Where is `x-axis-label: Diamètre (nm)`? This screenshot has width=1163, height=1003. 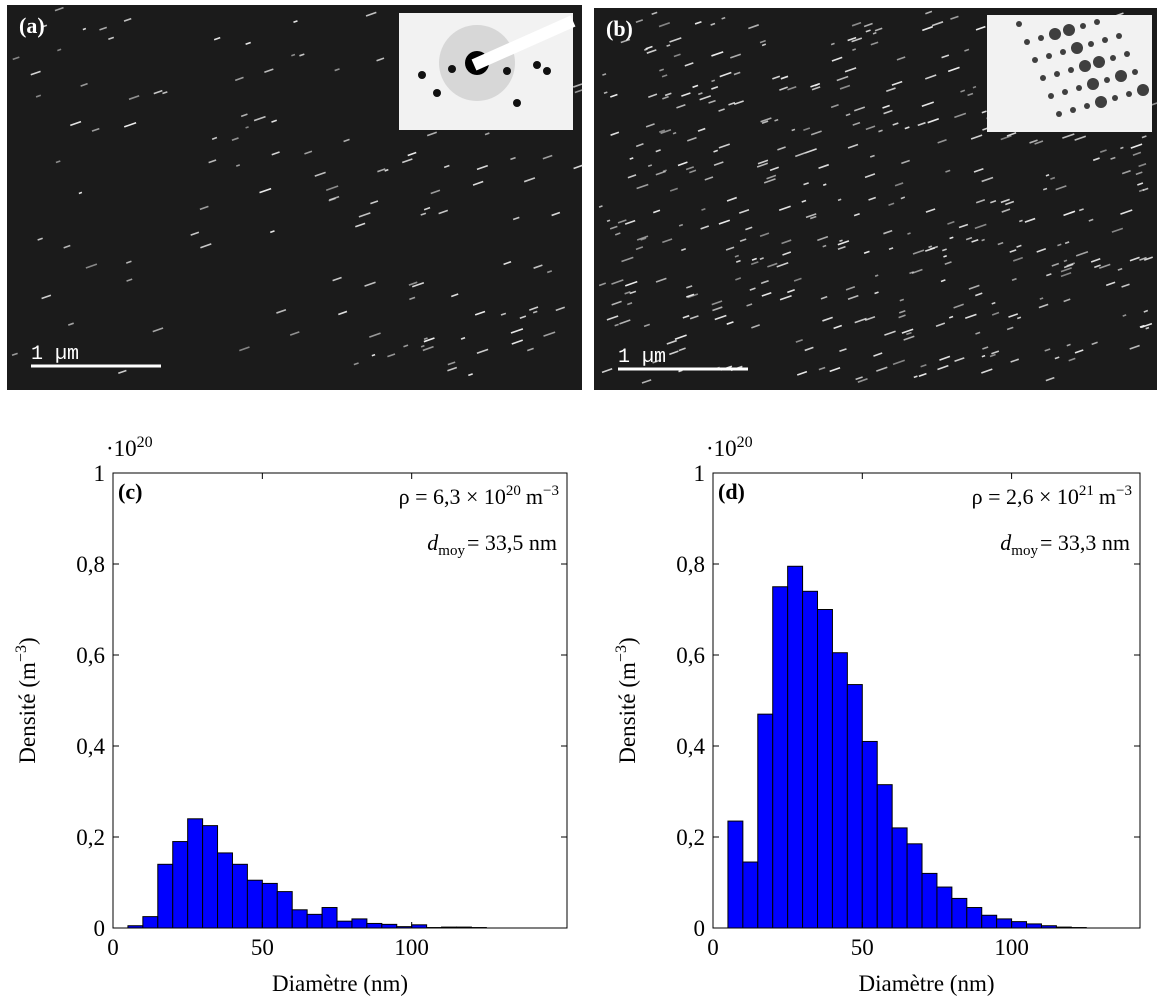 x-axis-label: Diamètre (nm) is located at coordinates (926, 983).